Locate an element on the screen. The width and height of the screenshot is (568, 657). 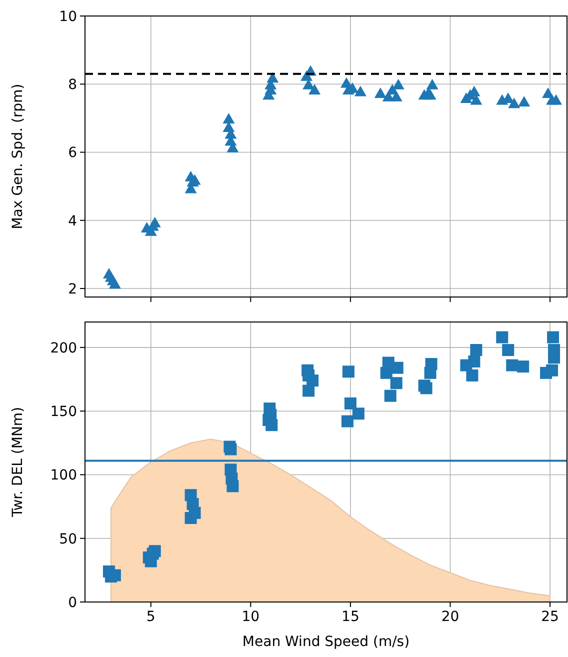
x-tick-label: 25 is located at coordinates (550, 617).